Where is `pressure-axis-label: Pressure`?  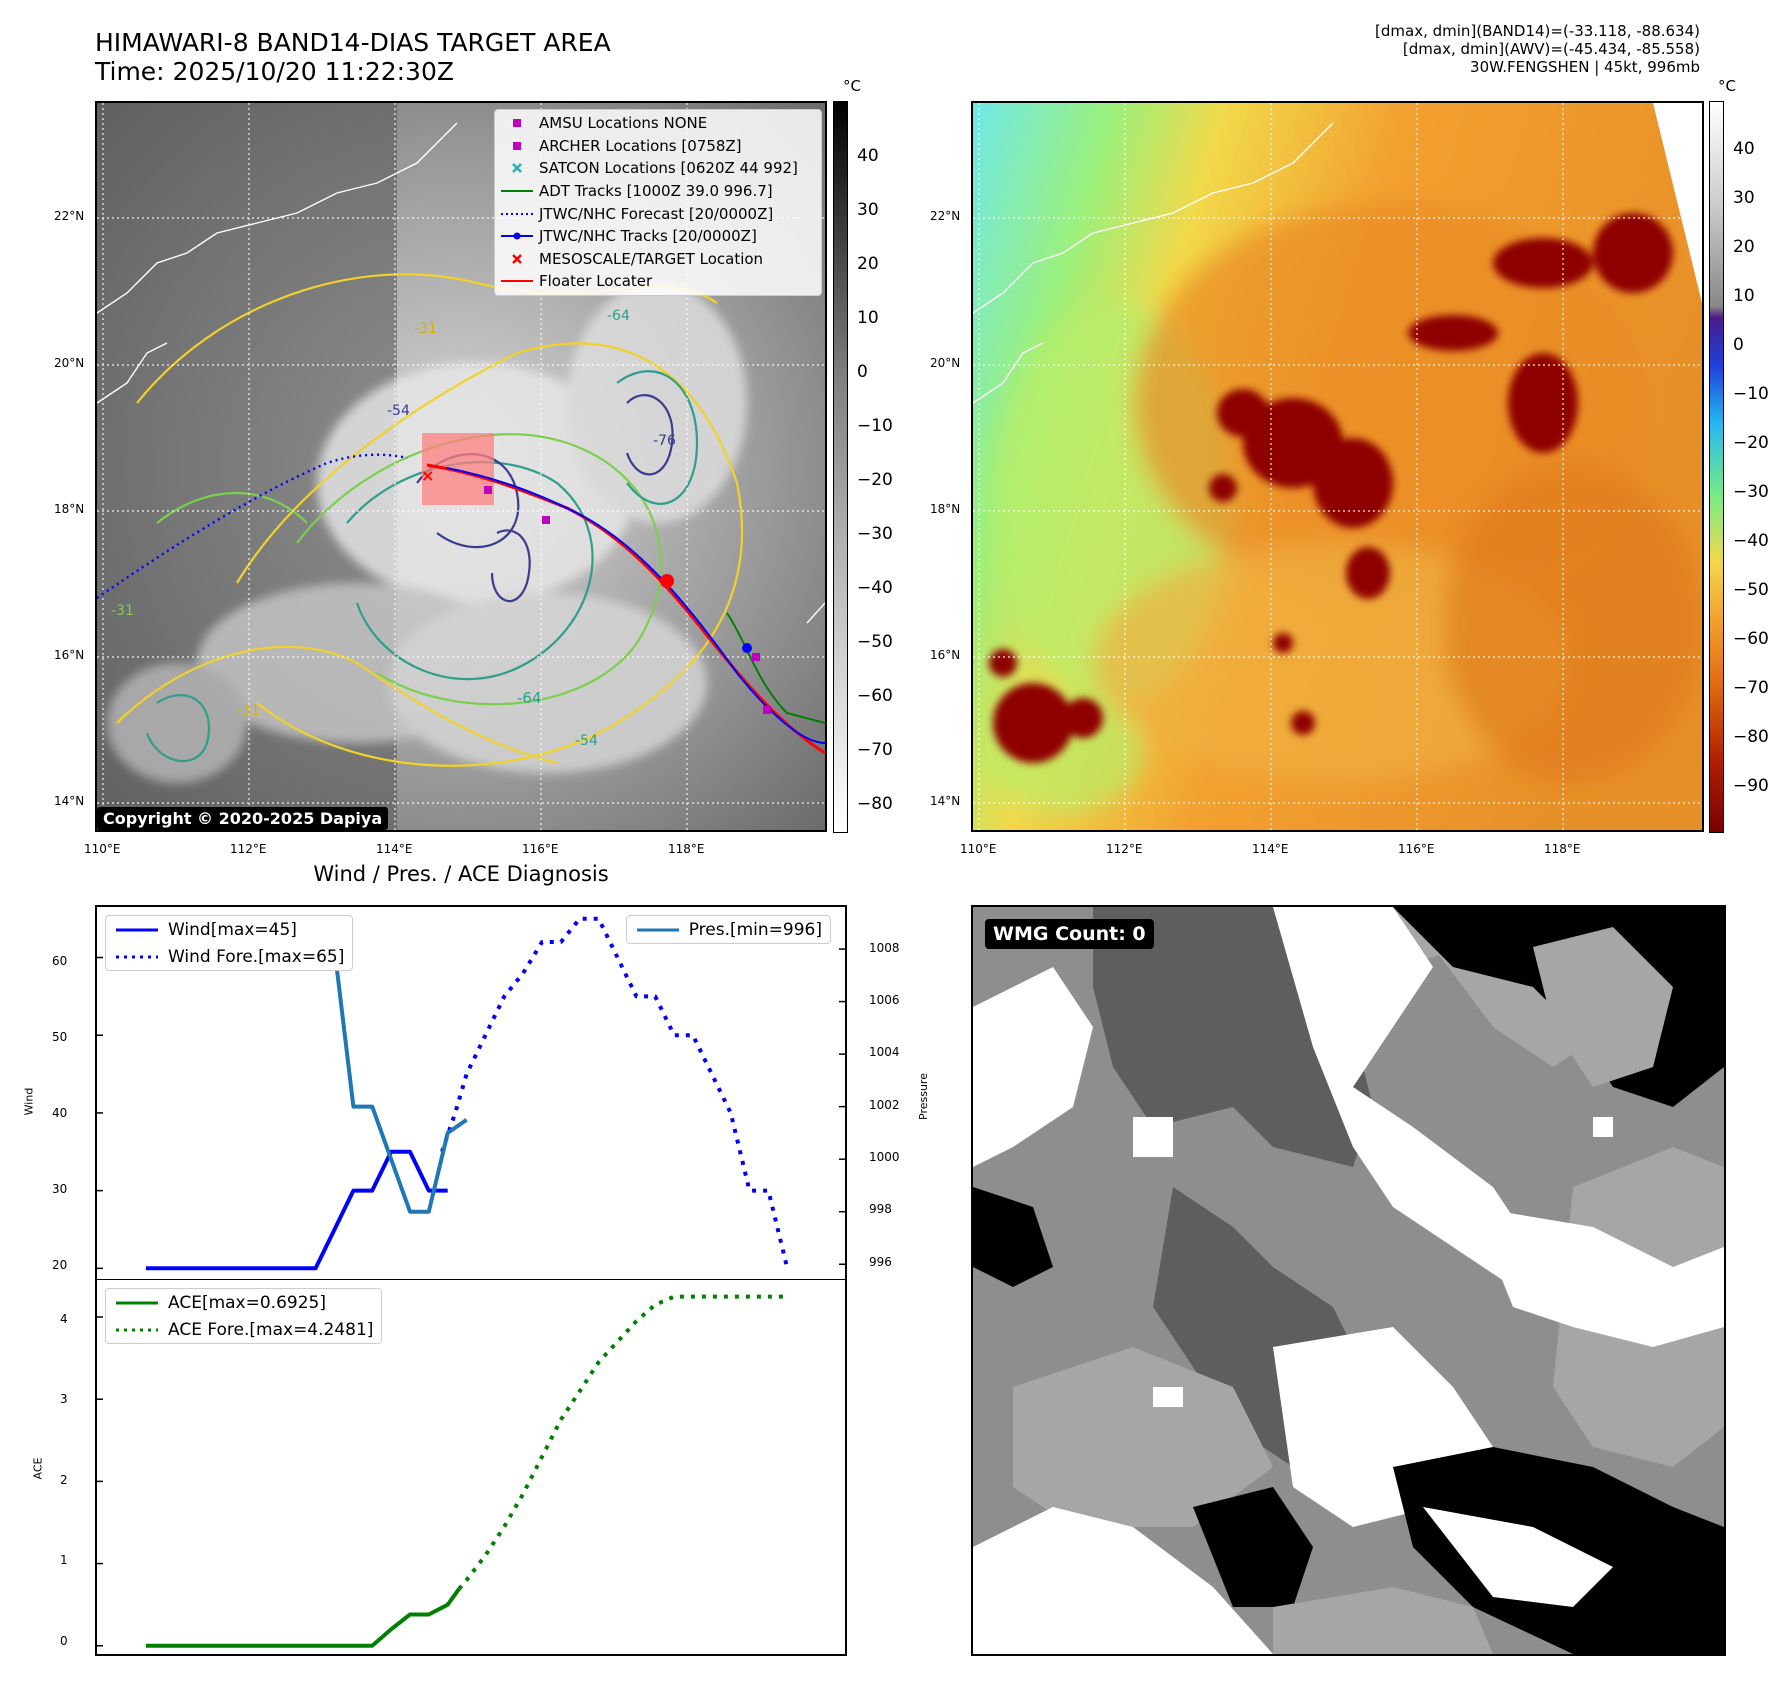 pressure-axis-label: Pressure is located at coordinates (923, 1096).